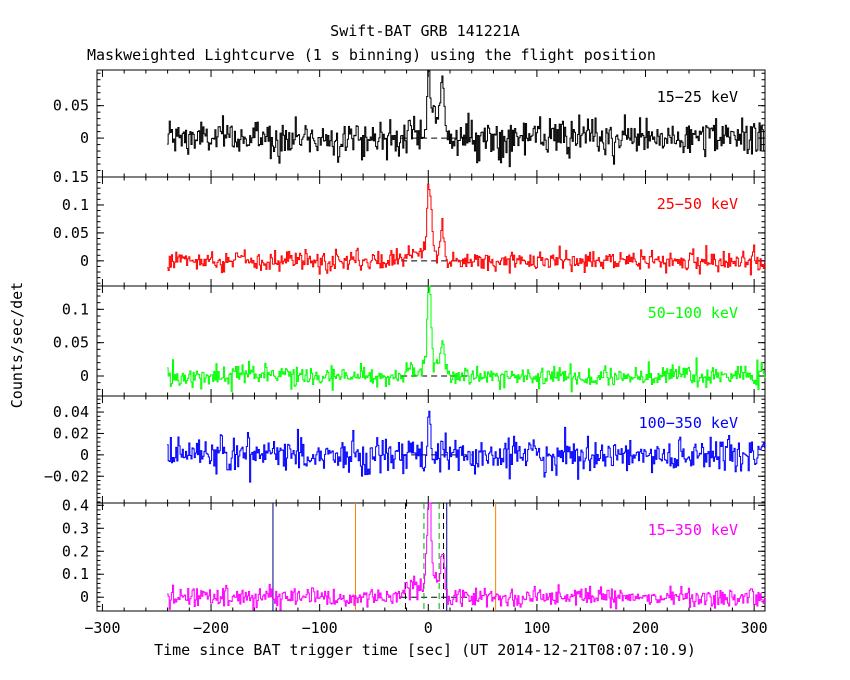  I want to click on x-tick-label: 200, so click(645, 628).